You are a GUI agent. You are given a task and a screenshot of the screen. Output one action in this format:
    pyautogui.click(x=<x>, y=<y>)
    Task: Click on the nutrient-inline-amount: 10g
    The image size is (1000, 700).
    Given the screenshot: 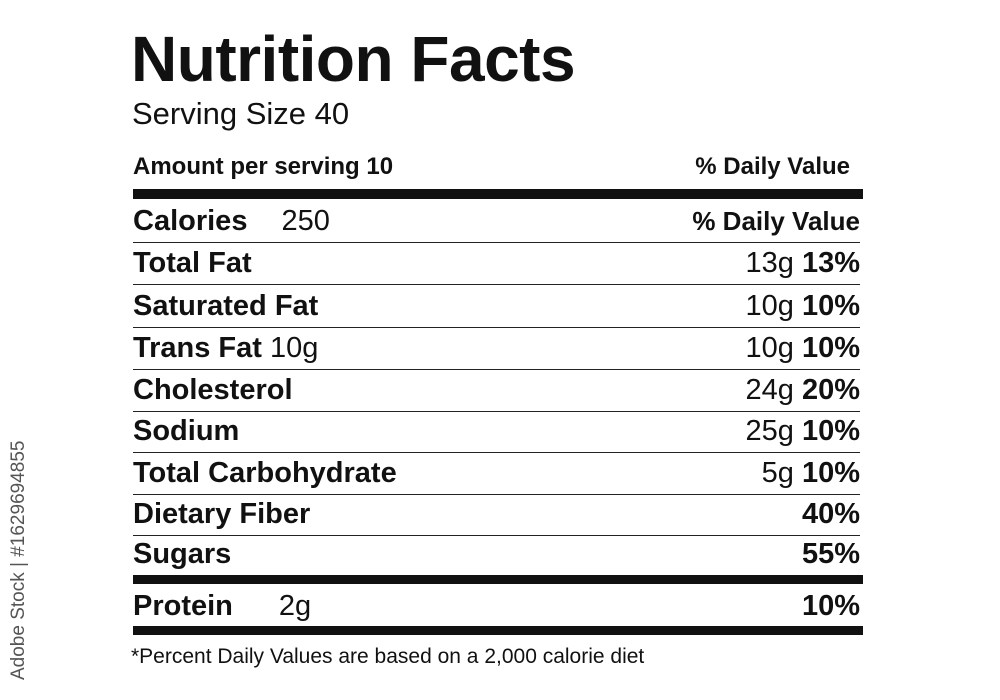 What is the action you would take?
    pyautogui.click(x=294, y=347)
    